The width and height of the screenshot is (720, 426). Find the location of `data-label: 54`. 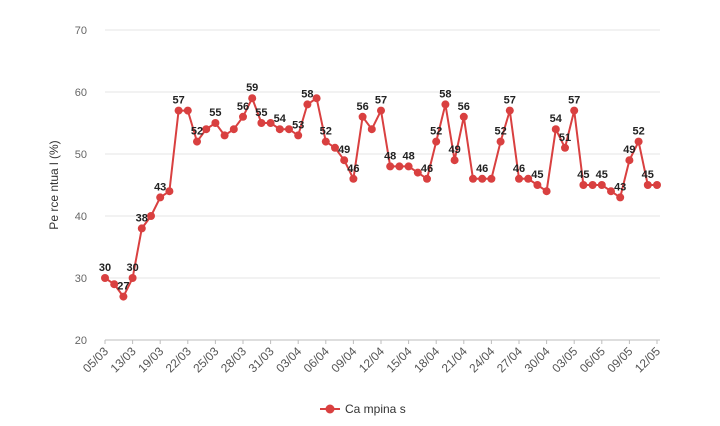

data-label: 54 is located at coordinates (556, 119).